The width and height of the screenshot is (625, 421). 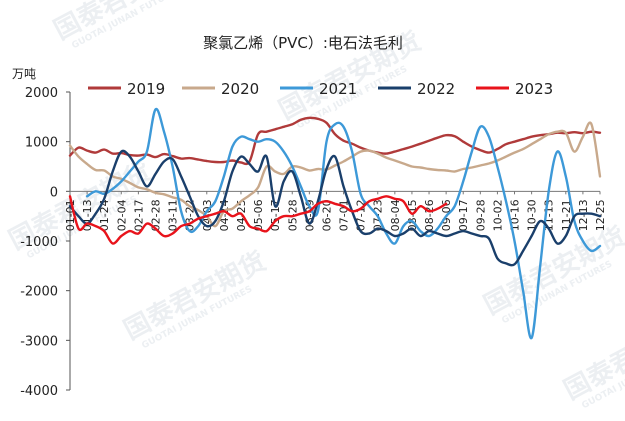 What do you see at coordinates (41, 143) in the screenshot?
I see `y-tick-label: 1000` at bounding box center [41, 143].